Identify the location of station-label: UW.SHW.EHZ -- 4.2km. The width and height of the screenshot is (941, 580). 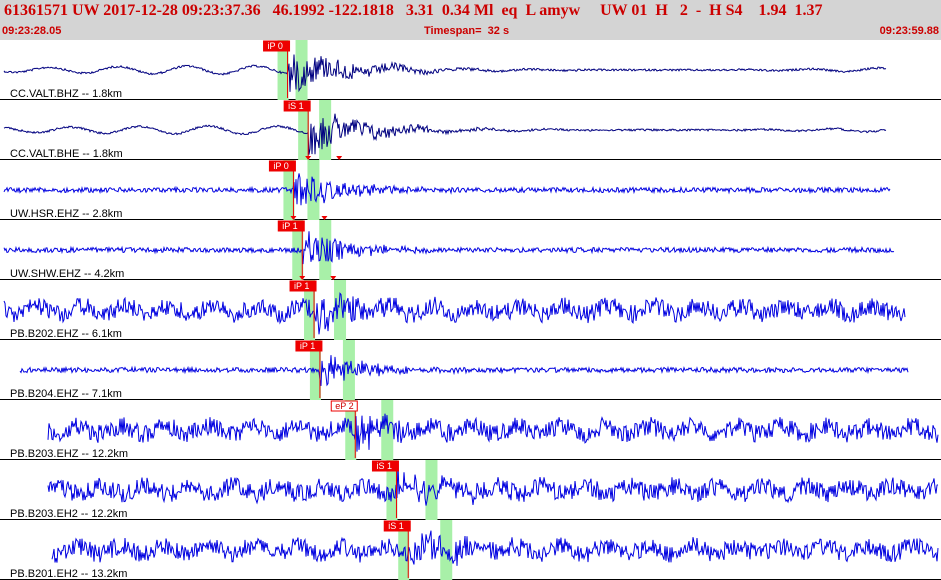
(67, 274).